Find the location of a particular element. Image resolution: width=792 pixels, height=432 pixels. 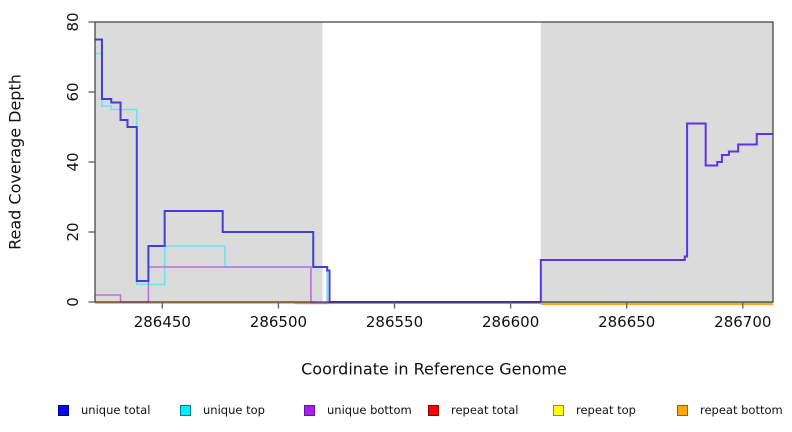

legend-item: repeat total is located at coordinates (473, 410).